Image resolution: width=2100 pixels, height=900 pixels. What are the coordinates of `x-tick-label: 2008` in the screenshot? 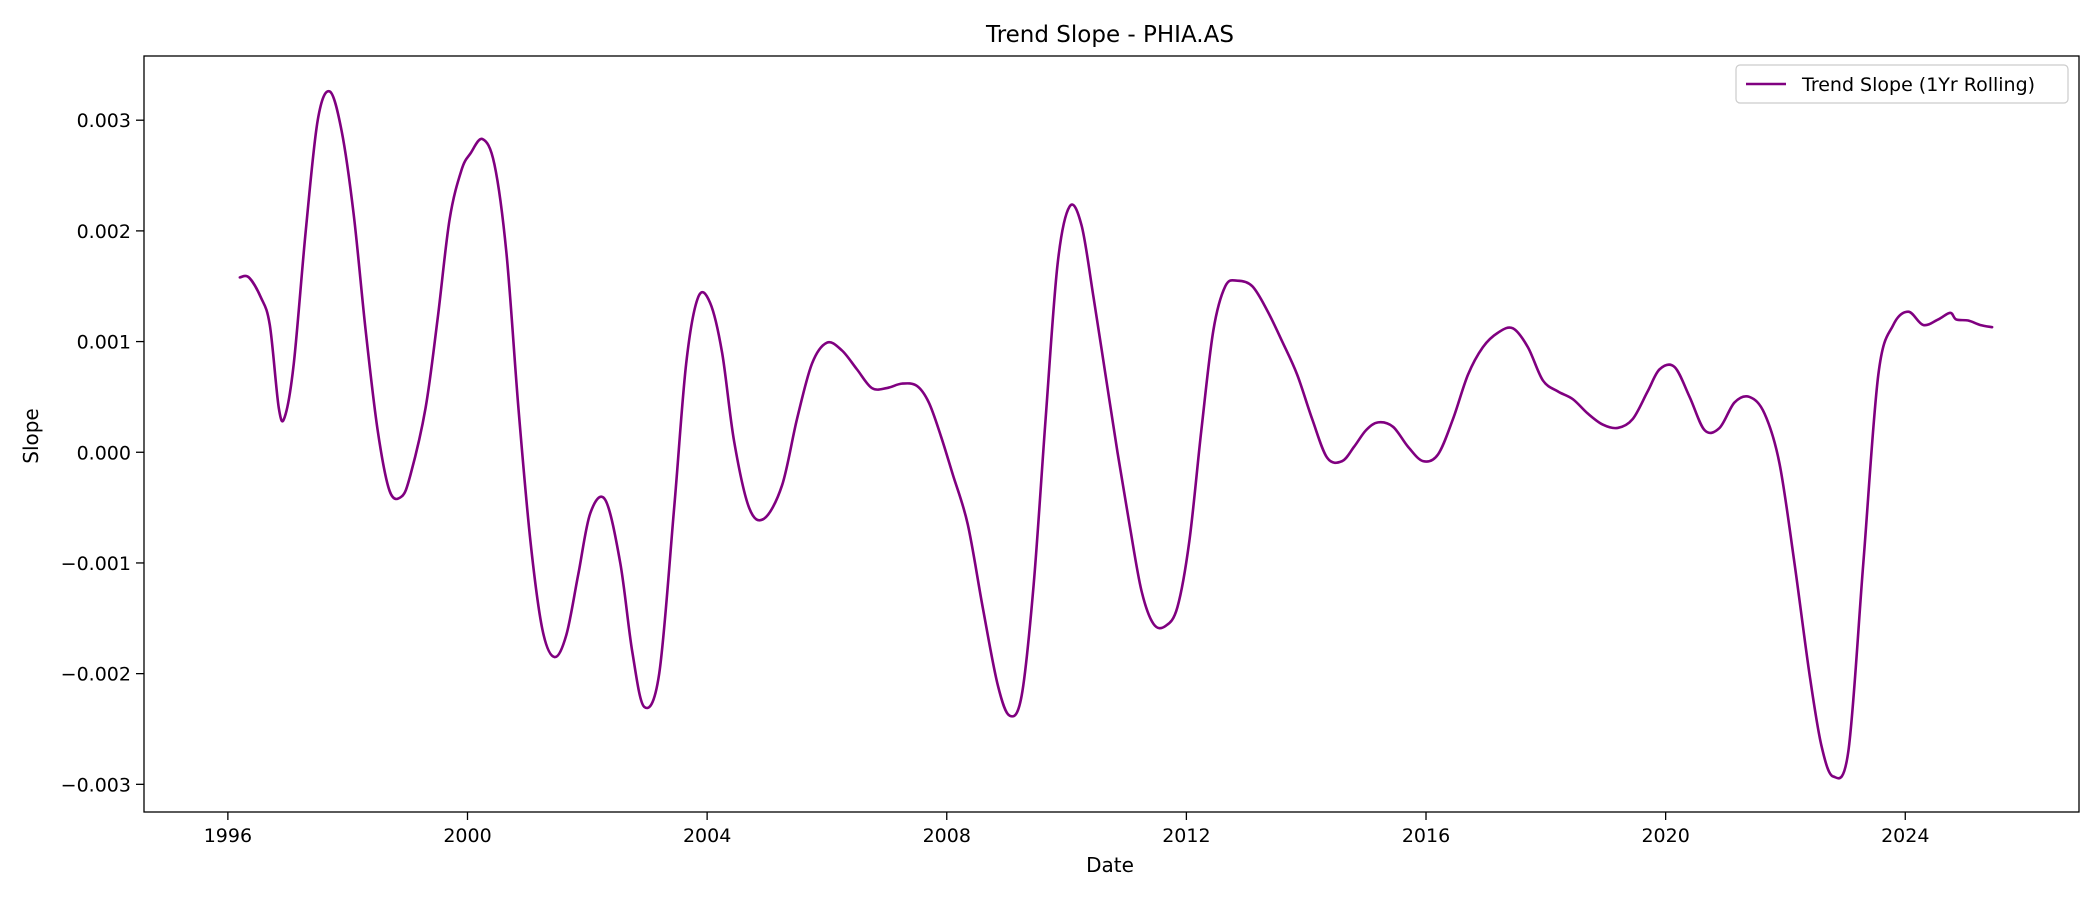 It's located at (947, 836).